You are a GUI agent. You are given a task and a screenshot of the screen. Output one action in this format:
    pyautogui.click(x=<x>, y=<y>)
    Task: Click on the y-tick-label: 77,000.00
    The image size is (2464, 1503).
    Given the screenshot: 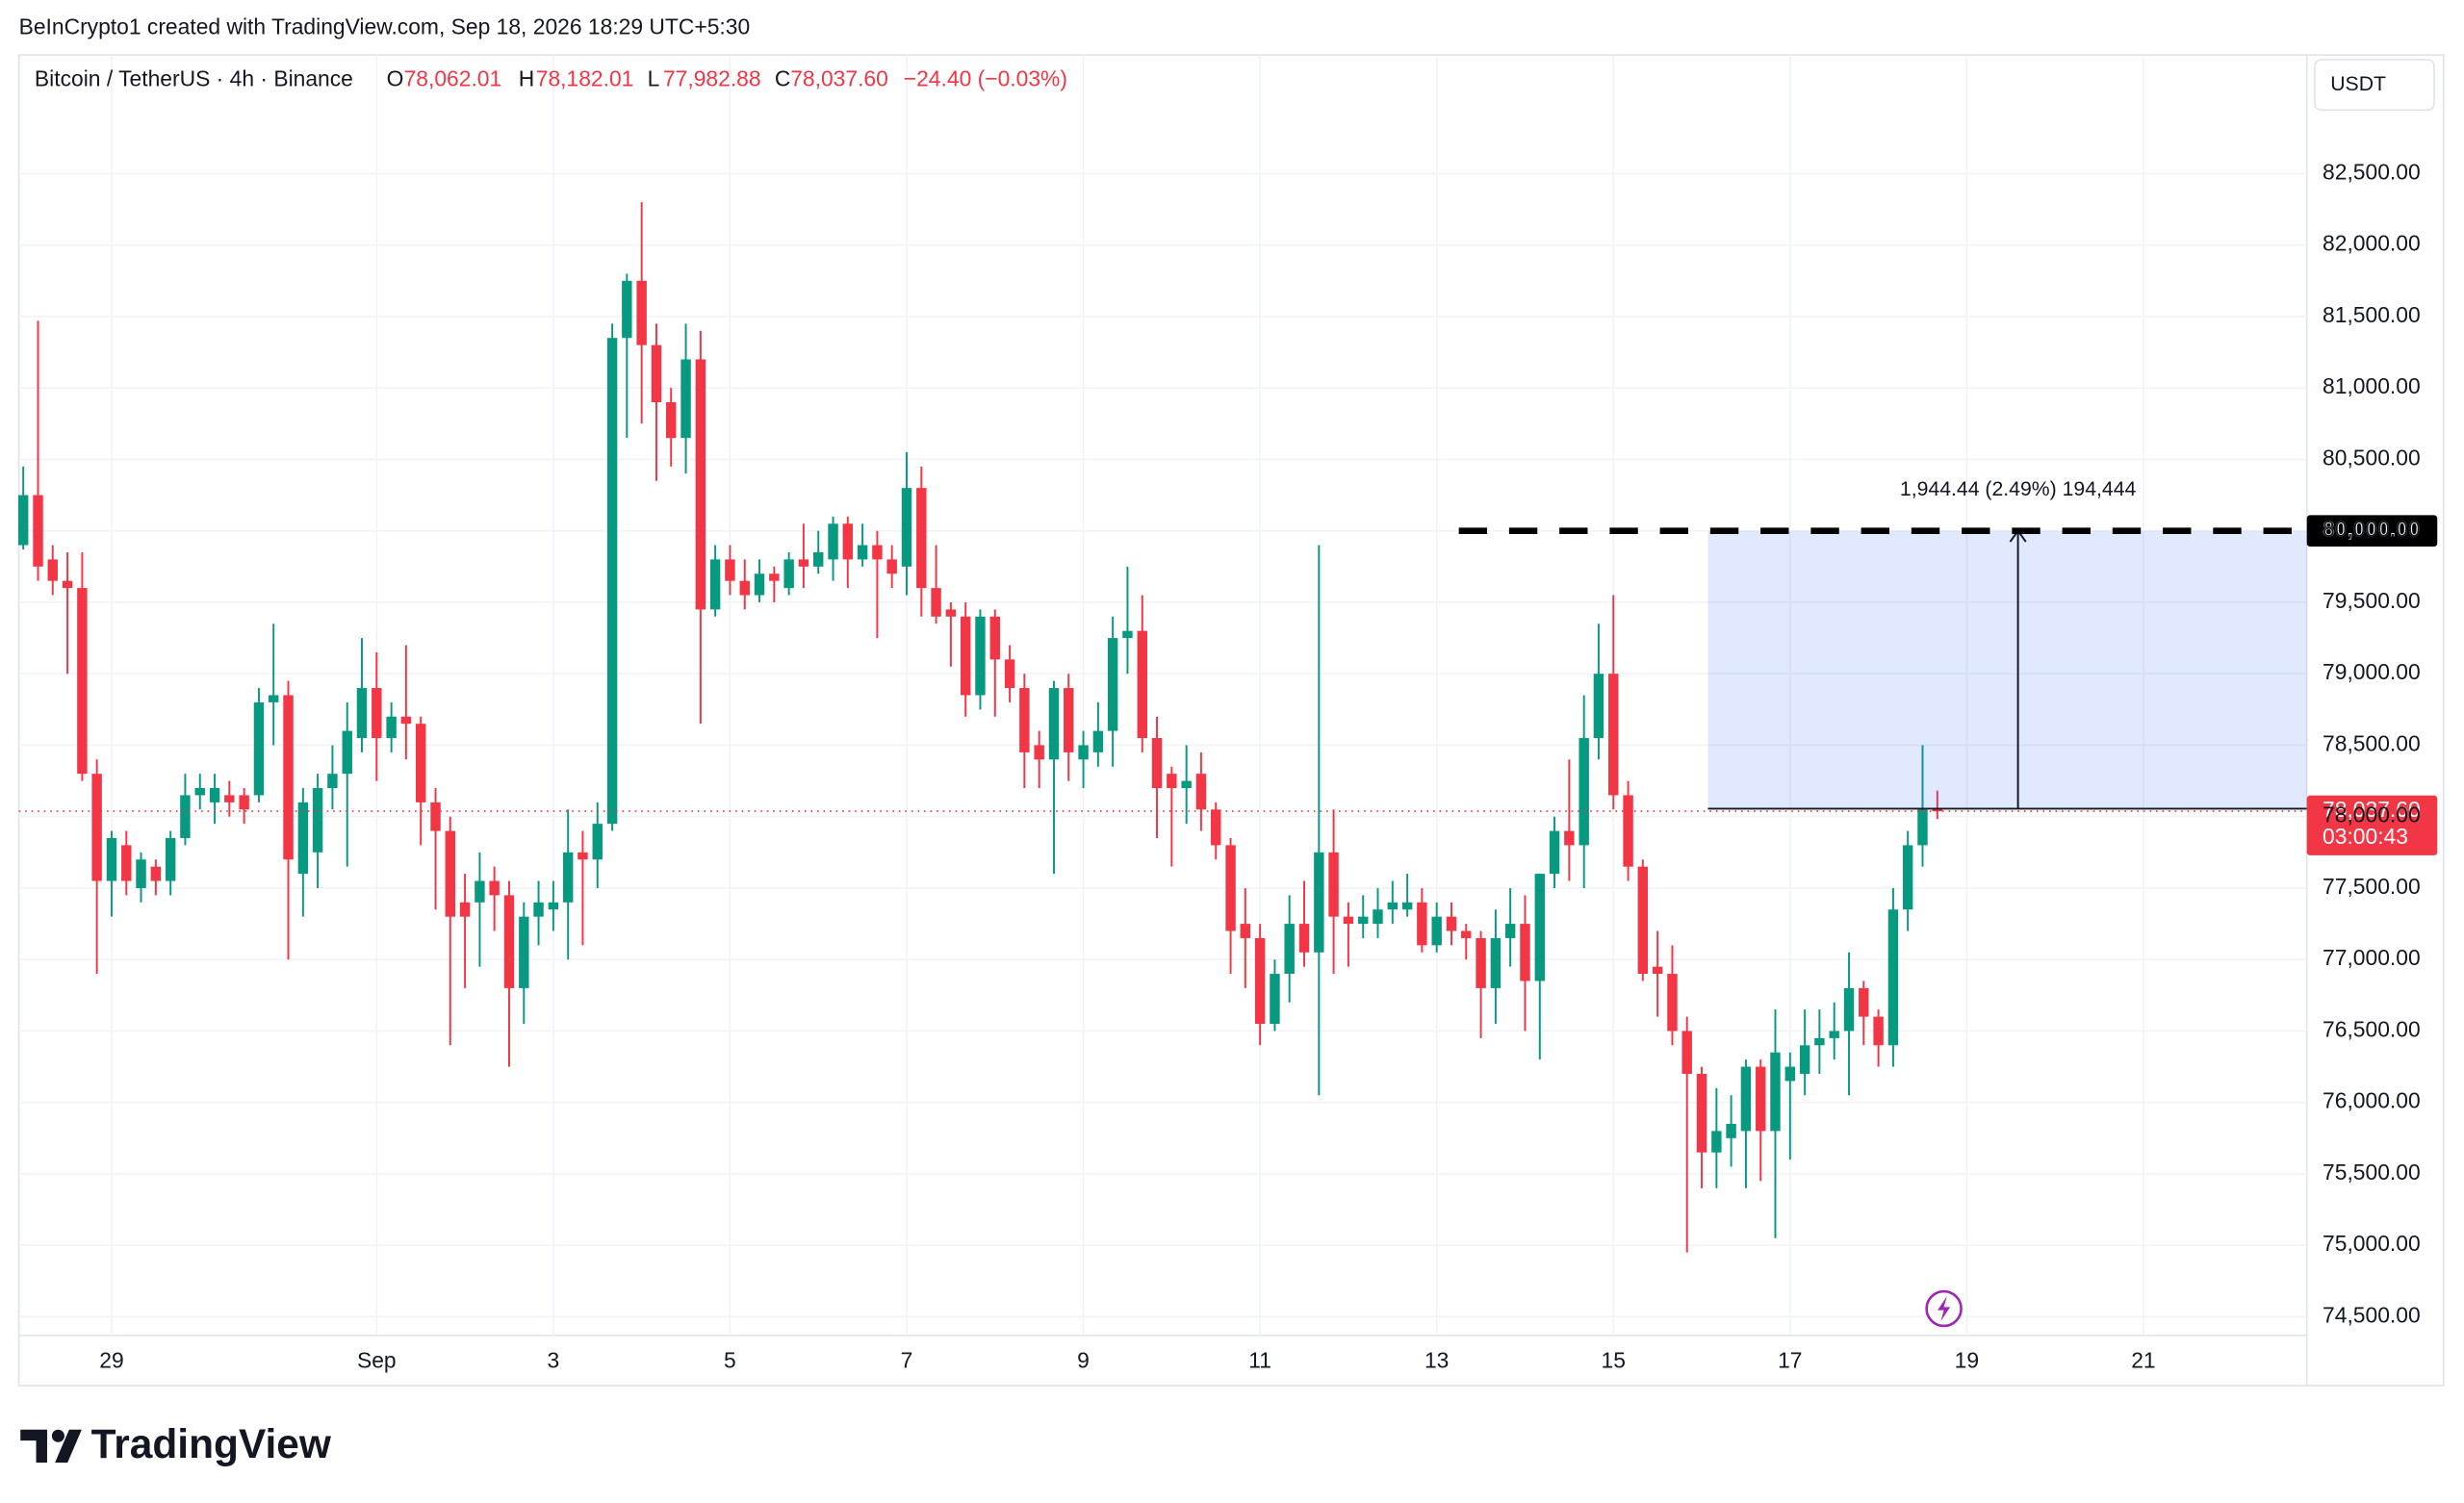 What is the action you would take?
    pyautogui.click(x=2372, y=957)
    